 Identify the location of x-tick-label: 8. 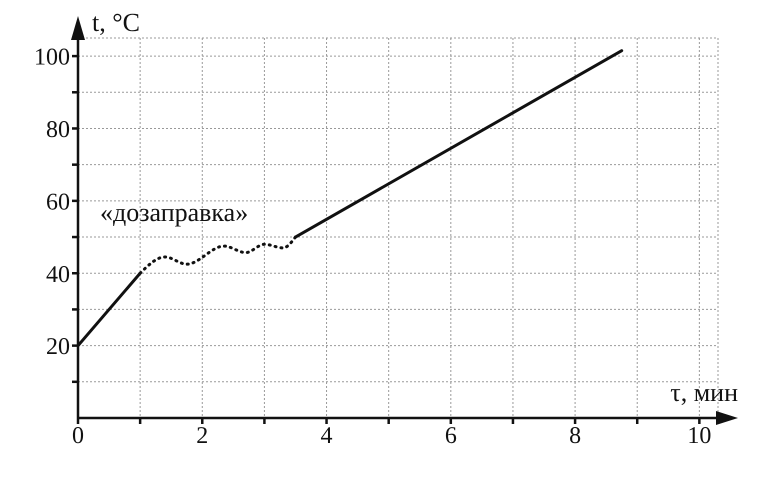
(575, 436).